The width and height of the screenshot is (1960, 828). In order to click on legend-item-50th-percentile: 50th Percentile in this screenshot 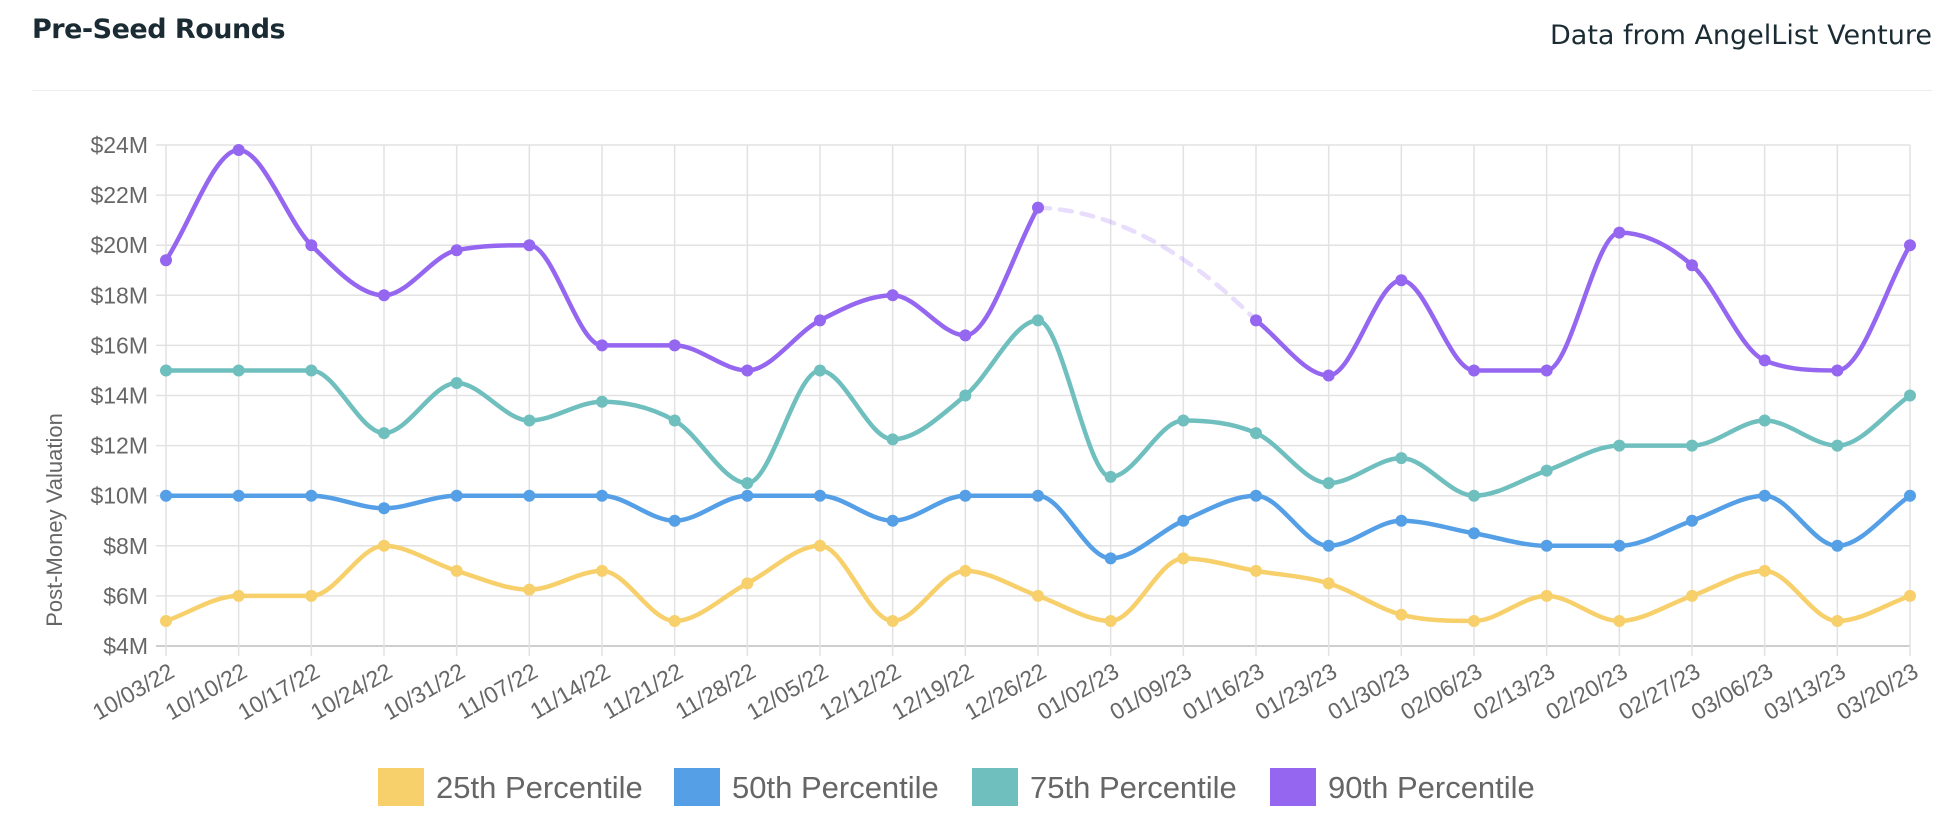, I will do `click(806, 787)`.